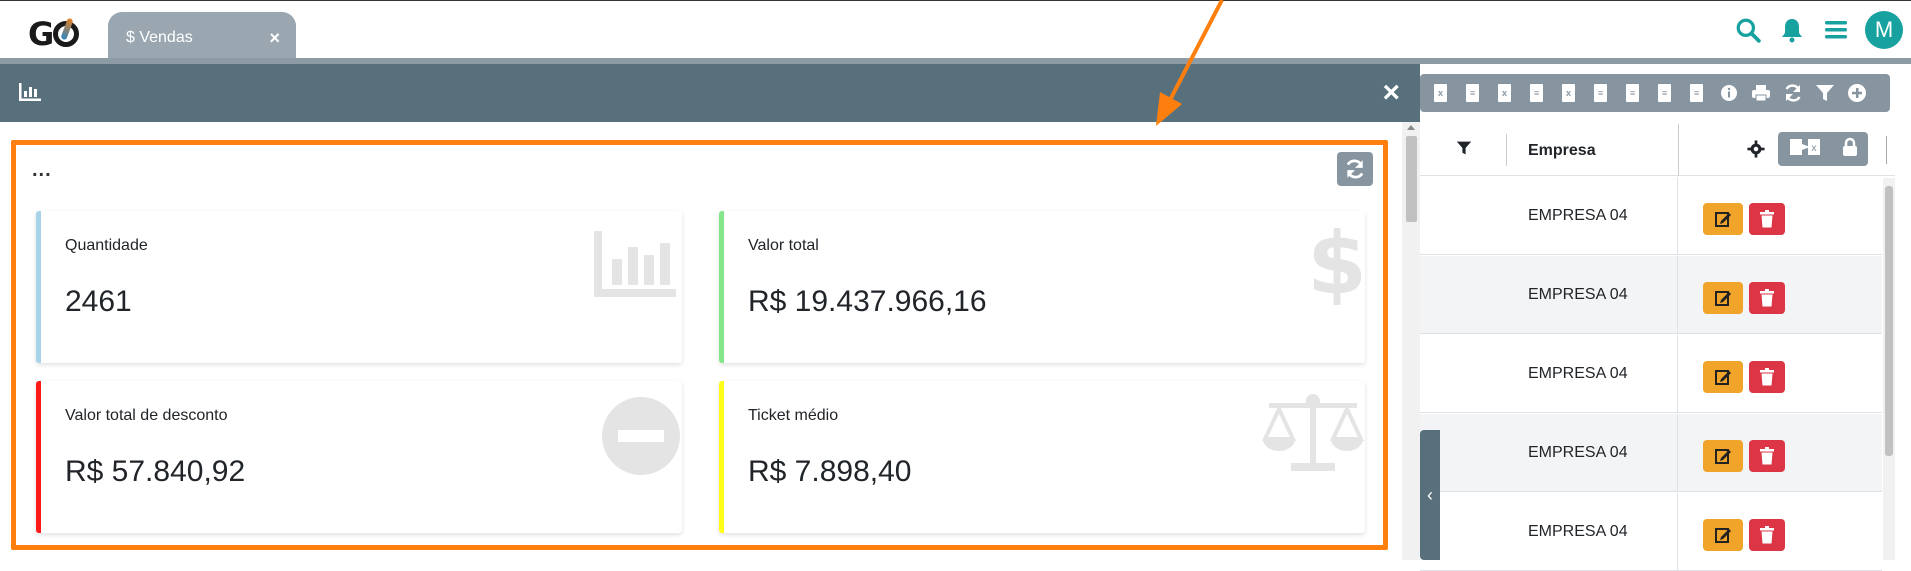 The height and width of the screenshot is (571, 1911). I want to click on grid-header: Empresa x, so click(1657, 150).